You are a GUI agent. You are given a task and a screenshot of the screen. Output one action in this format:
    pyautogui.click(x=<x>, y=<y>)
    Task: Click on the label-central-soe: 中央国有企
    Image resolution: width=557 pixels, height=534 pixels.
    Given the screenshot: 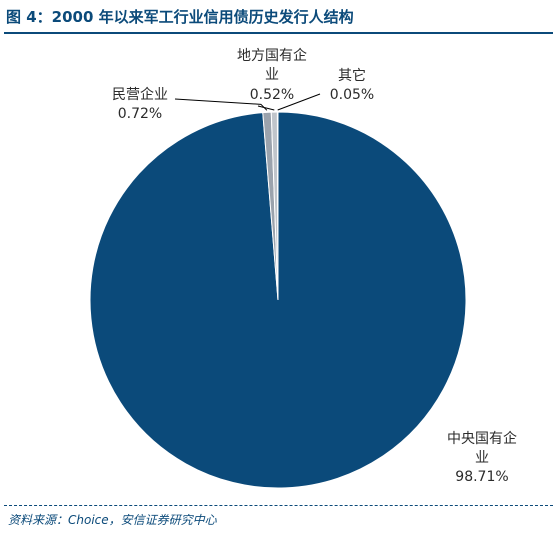 What is the action you would take?
    pyautogui.click(x=482, y=438)
    